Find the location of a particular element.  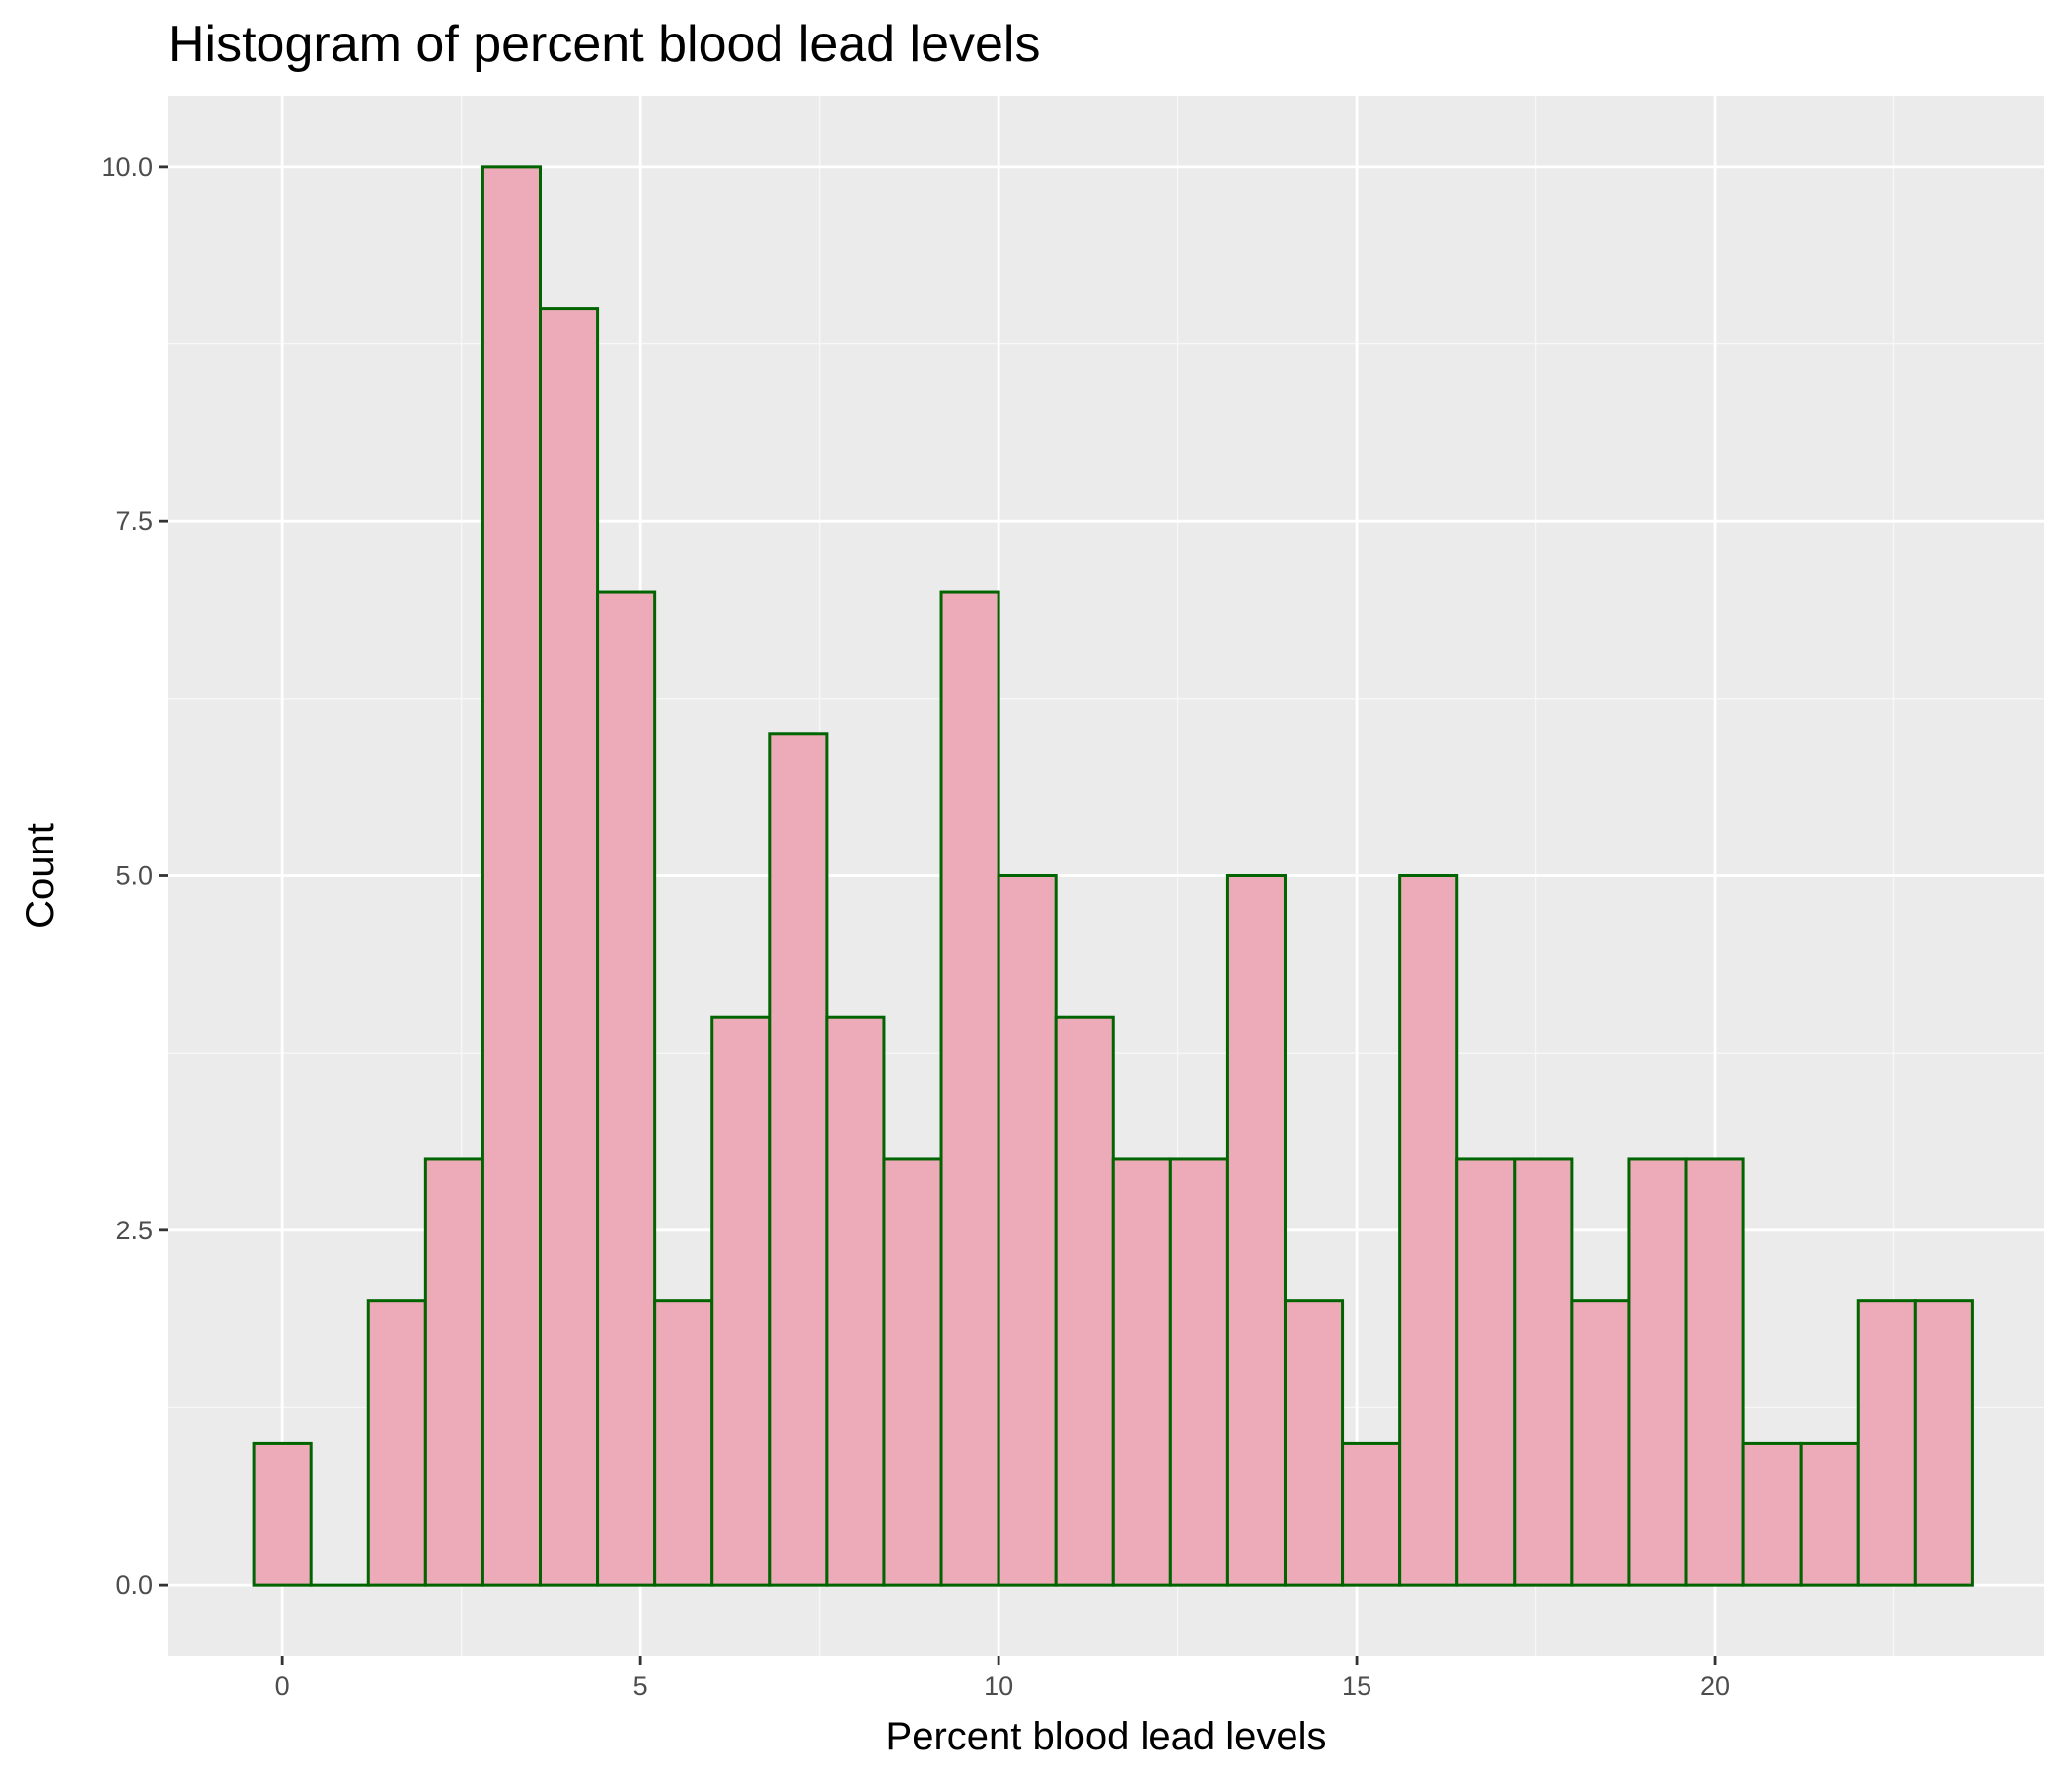

chart-title: Histogram of percent blood lead levels is located at coordinates (604, 45).